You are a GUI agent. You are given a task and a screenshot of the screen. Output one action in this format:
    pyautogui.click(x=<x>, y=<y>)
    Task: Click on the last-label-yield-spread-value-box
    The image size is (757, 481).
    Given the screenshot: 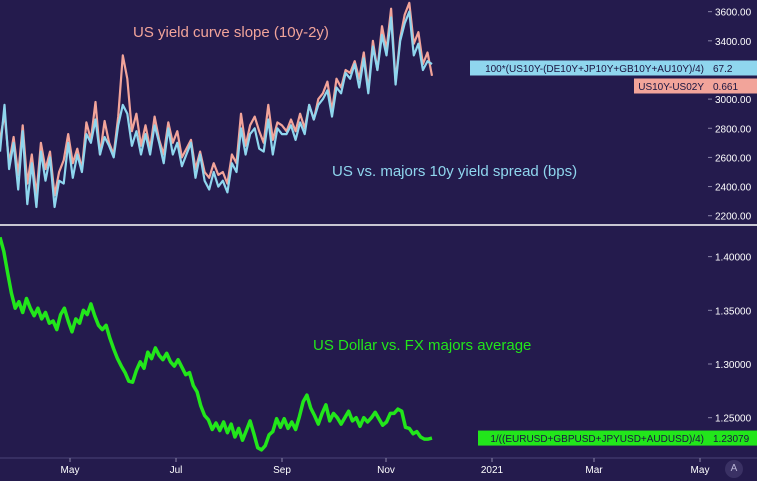 What is the action you would take?
    pyautogui.click(x=732, y=68)
    